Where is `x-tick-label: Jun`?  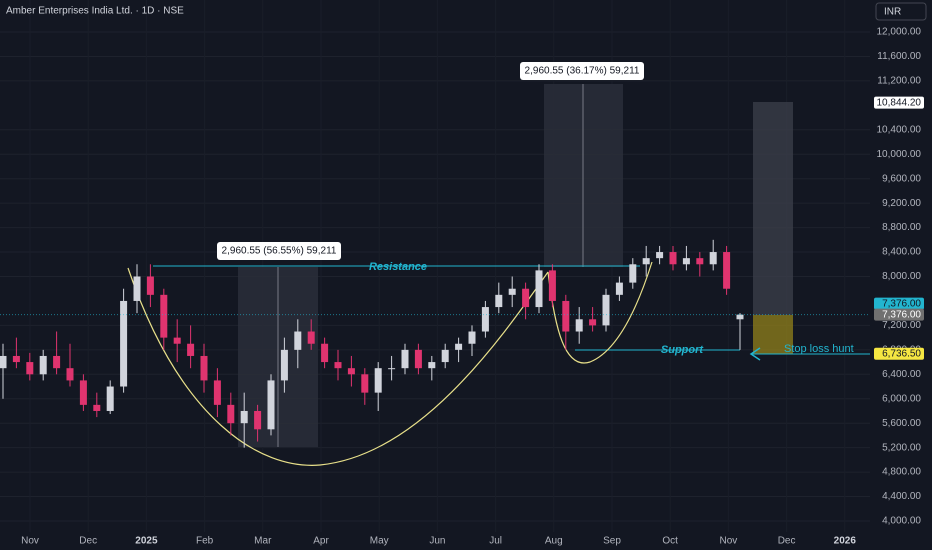
x-tick-label: Jun is located at coordinates (437, 541).